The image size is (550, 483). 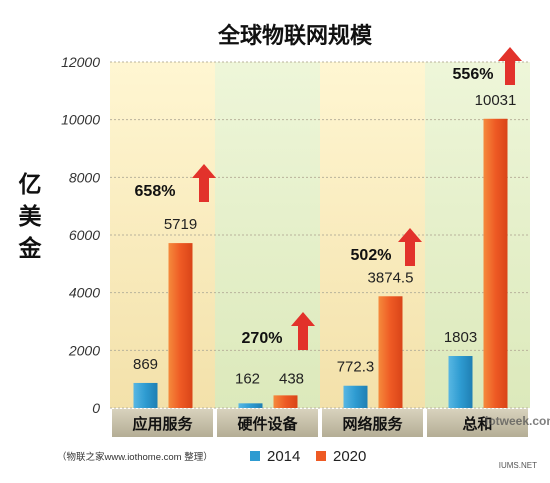 What do you see at coordinates (371, 255) in the screenshot?
I see `growth-label-3: 502%` at bounding box center [371, 255].